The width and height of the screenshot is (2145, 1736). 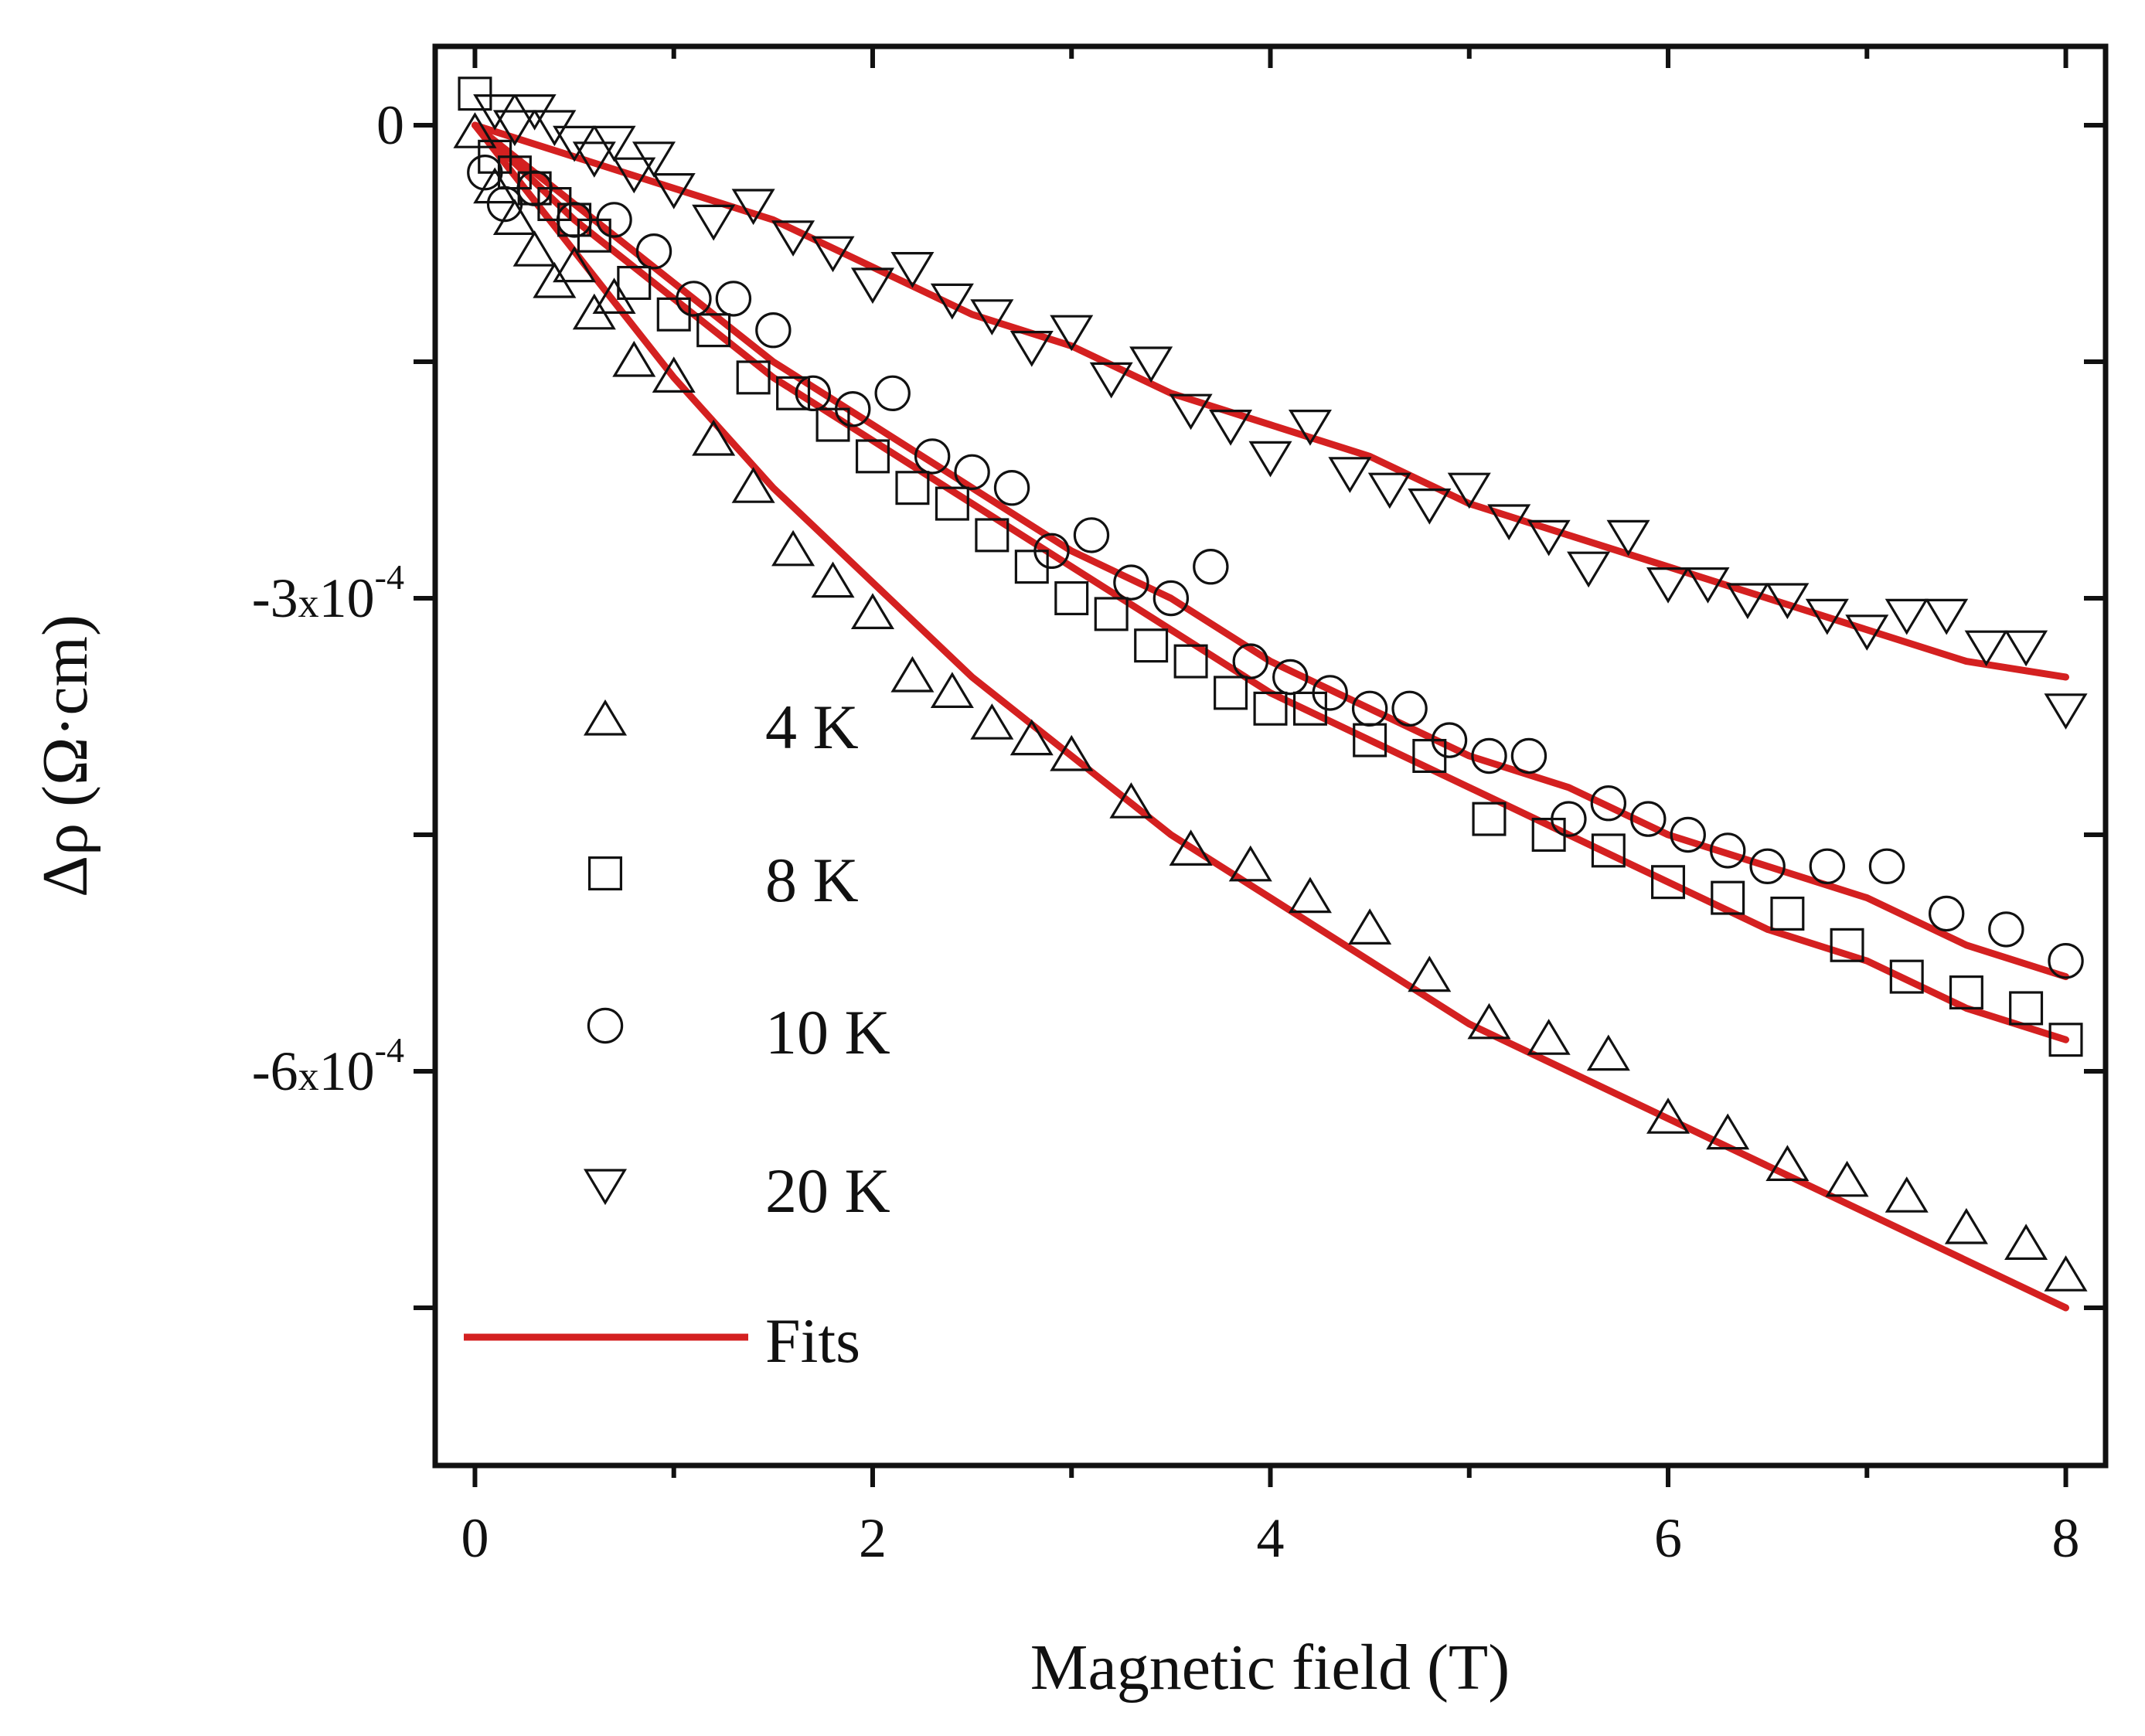 I want to click on x-axis-title: Magnetic field (T), so click(x=1270, y=1668).